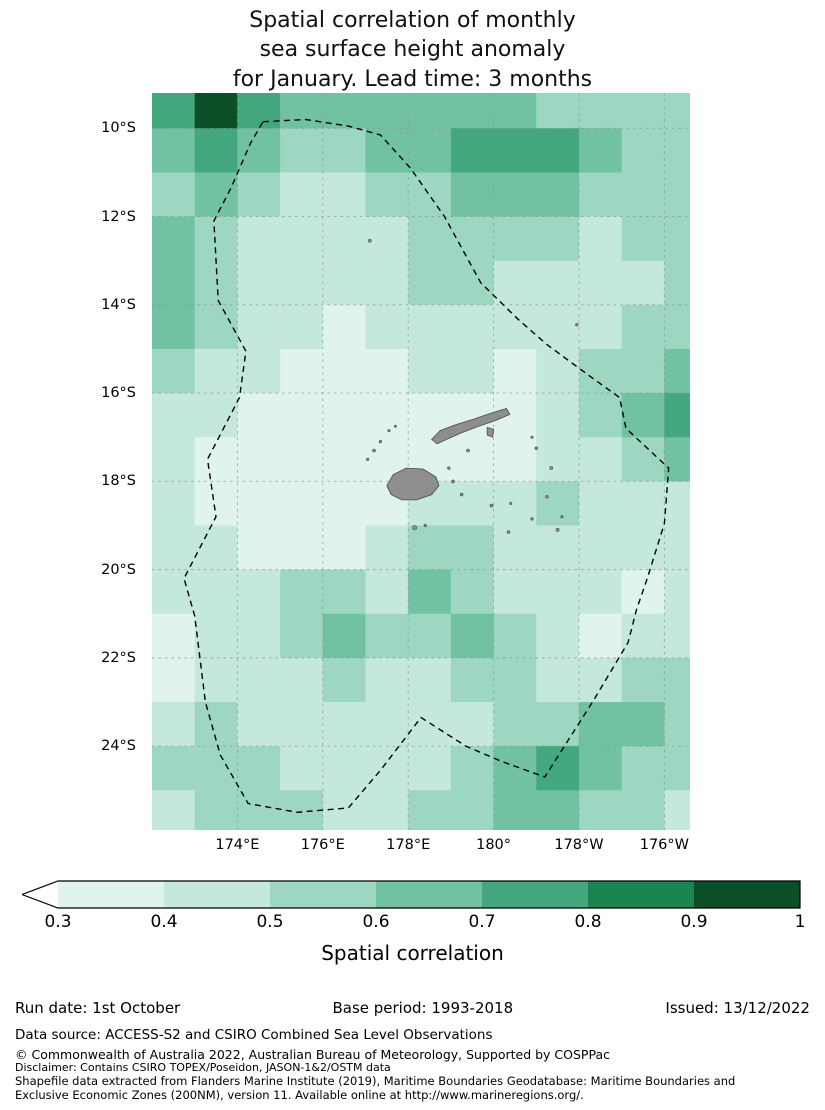  What do you see at coordinates (118, 657) in the screenshot?
I see `lat-tick-label: 22°S` at bounding box center [118, 657].